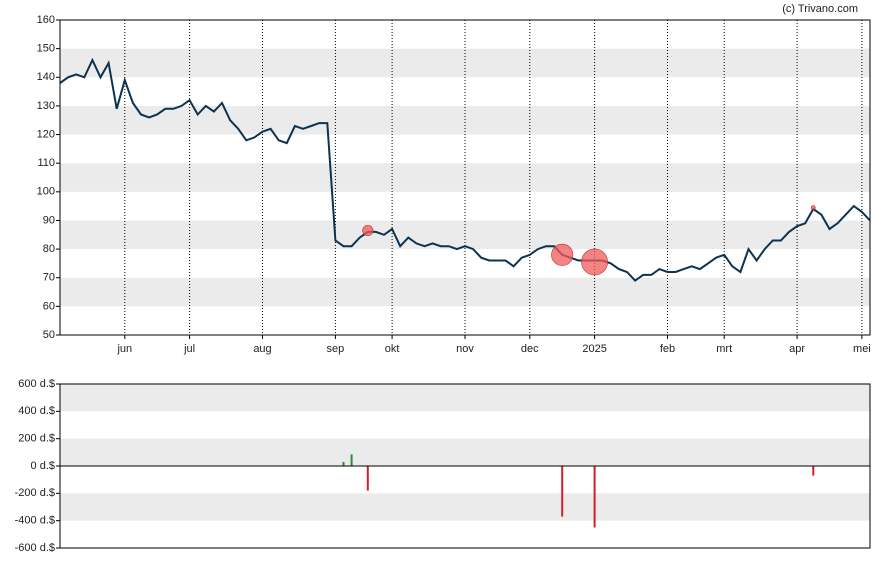 The height and width of the screenshot is (565, 888). I want to click on y-tick-label: 80, so click(49, 249).